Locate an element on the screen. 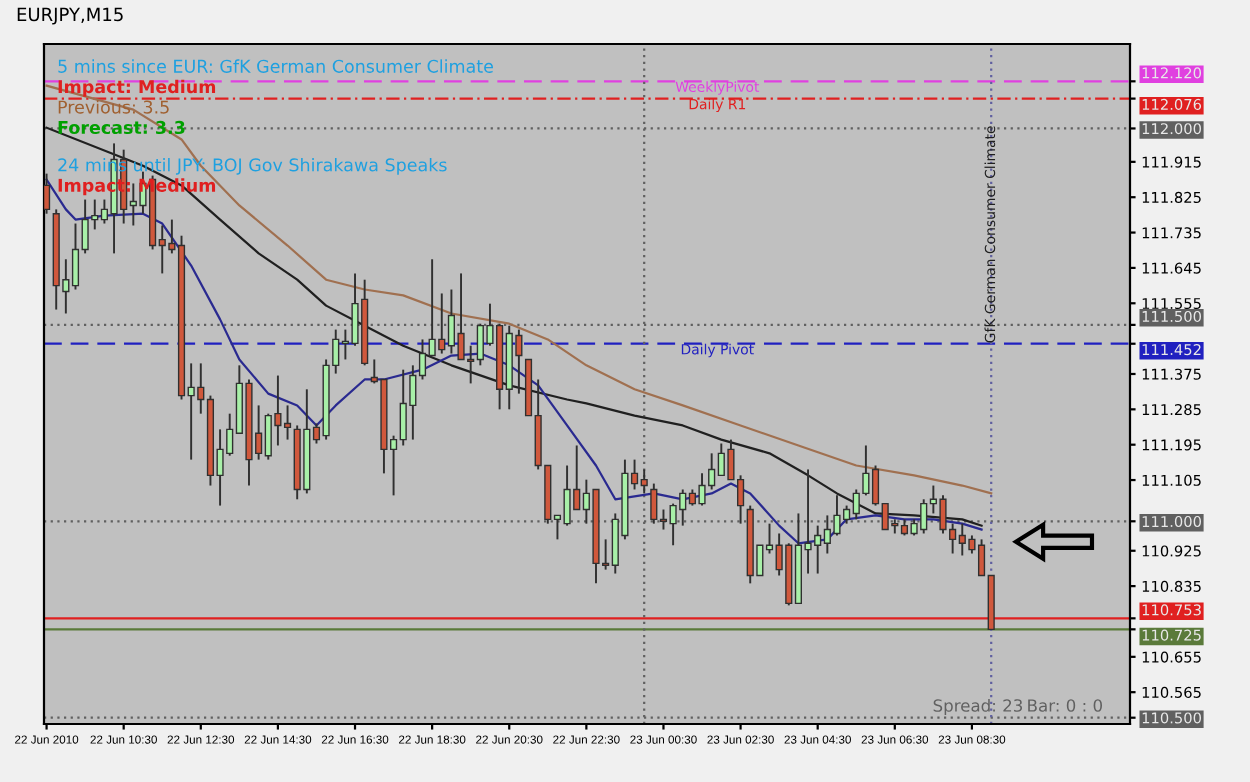 This screenshot has width=1250, height=782. annotation: Impact: Medium is located at coordinates (137, 88).